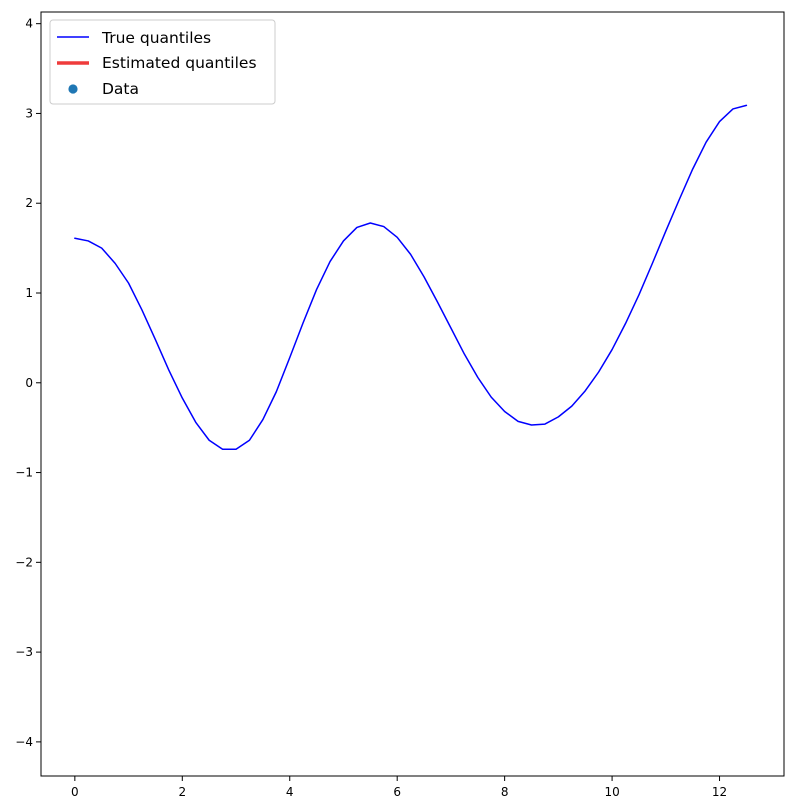  Describe the element at coordinates (611, 792) in the screenshot. I see `x-tick-label: 10` at that location.